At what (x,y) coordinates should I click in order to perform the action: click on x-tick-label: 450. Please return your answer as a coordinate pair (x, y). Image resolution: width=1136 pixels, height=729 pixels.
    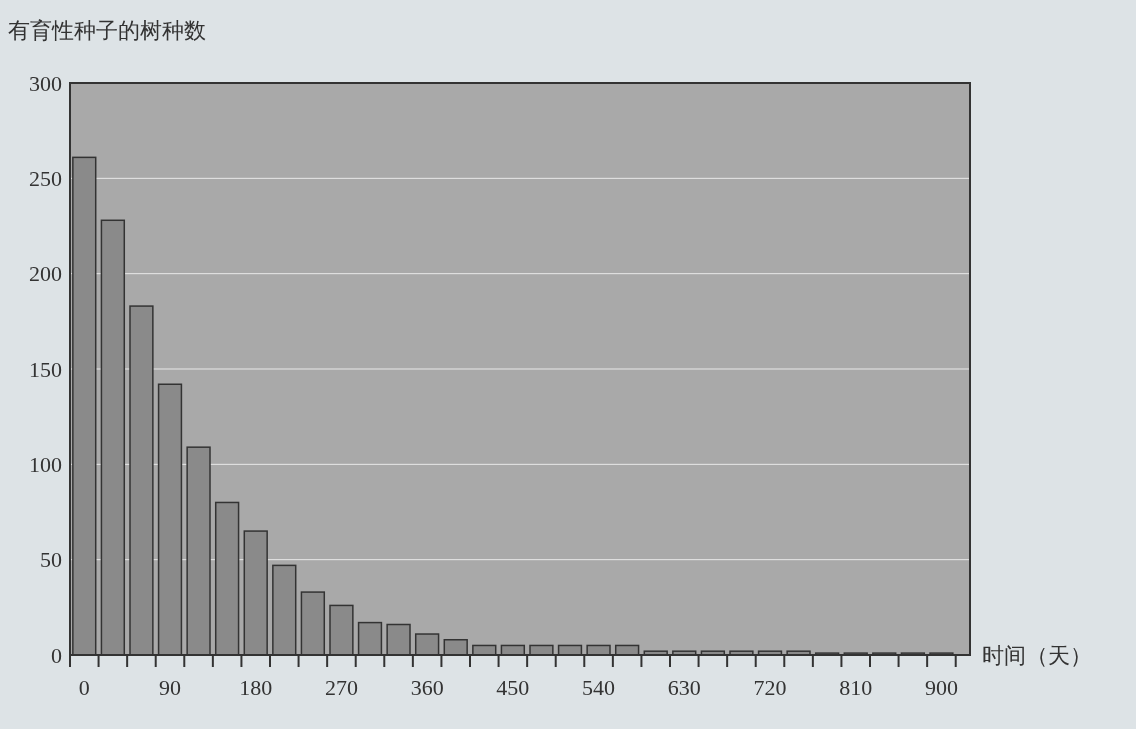
    Looking at the image, I should click on (513, 687).